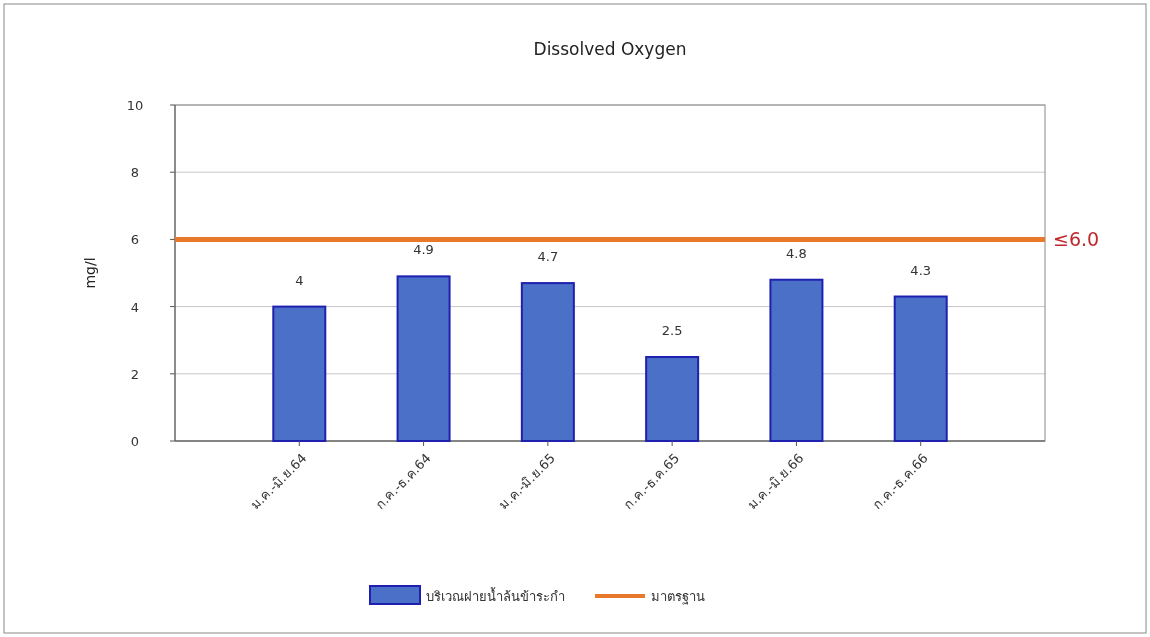 This screenshot has width=1150, height=637. Describe the element at coordinates (495, 595) in the screenshot. I see `legend-label: บริเวณฝายน้ำล้นข้าระกำ` at that location.